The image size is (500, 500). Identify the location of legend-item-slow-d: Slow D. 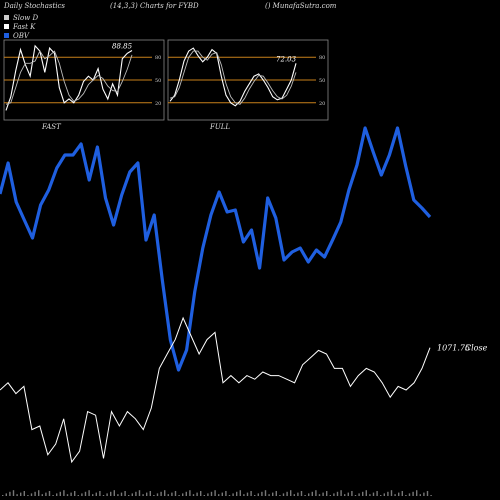
(21, 17).